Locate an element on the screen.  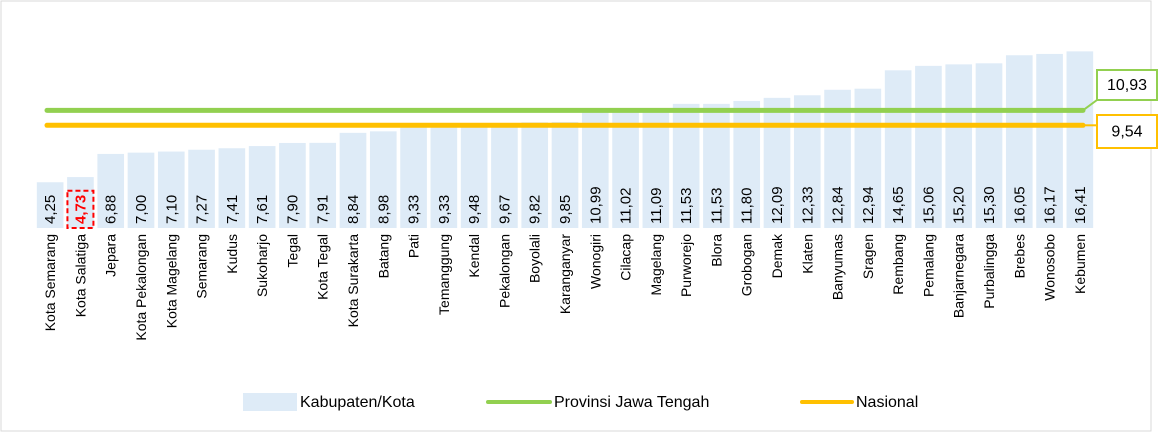
legend-label: Kabupaten/Kota is located at coordinates (357, 402).